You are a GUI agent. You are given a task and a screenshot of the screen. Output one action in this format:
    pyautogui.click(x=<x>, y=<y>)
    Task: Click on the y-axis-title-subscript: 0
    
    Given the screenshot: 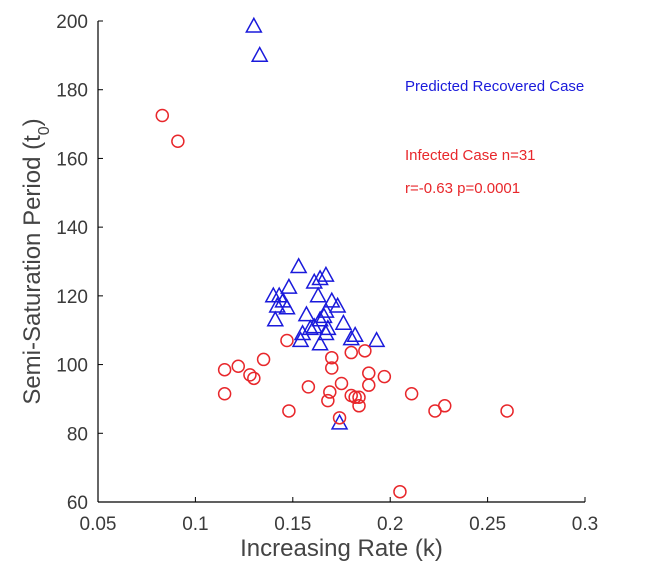 What is the action you would take?
    pyautogui.click(x=44, y=130)
    